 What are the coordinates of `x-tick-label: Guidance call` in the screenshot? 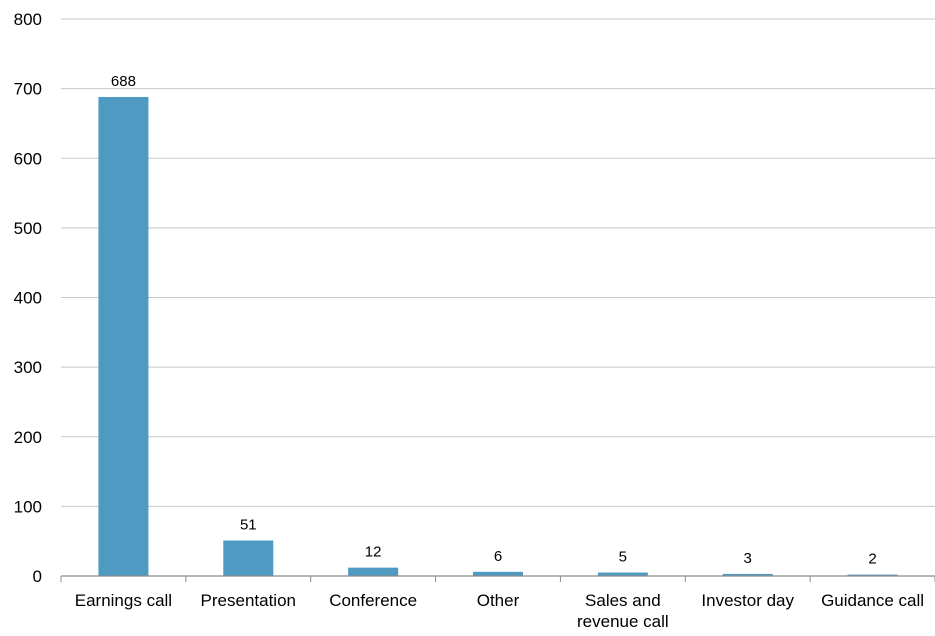 It's located at (872, 600).